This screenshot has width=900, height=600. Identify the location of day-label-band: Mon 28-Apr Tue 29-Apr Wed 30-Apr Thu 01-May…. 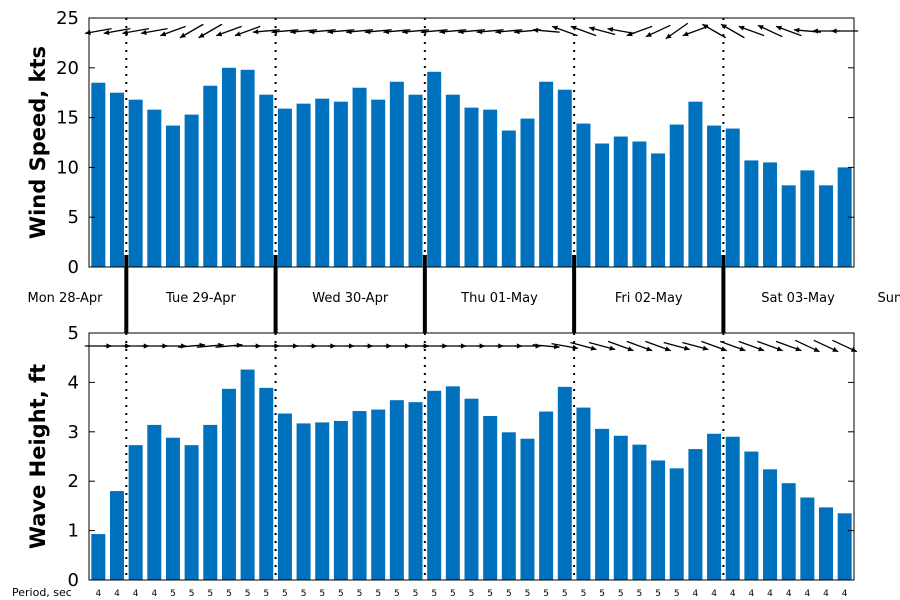
(464, 294).